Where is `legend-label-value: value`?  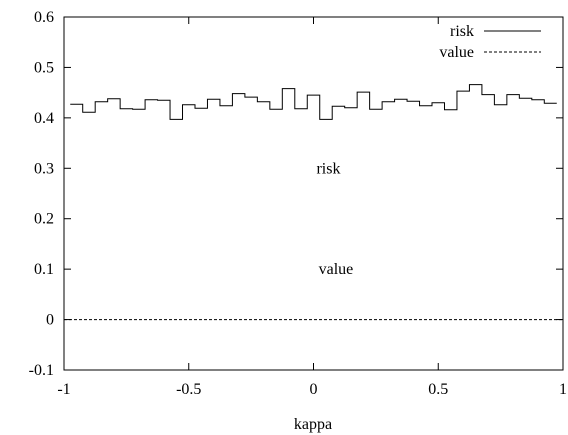 legend-label-value: value is located at coordinates (456, 52).